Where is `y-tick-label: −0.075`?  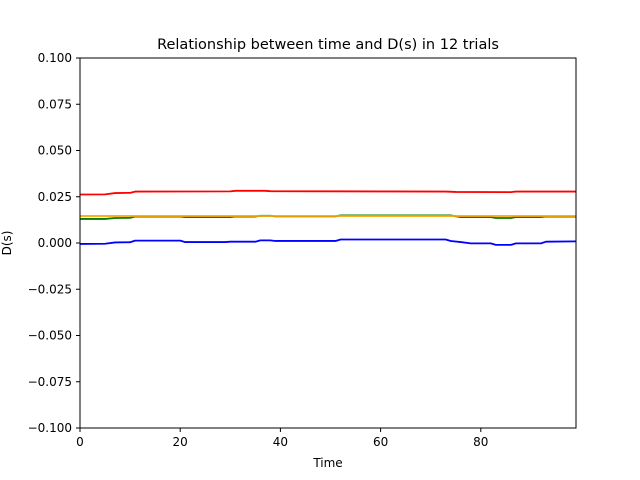
y-tick-label: −0.075 is located at coordinates (50, 382).